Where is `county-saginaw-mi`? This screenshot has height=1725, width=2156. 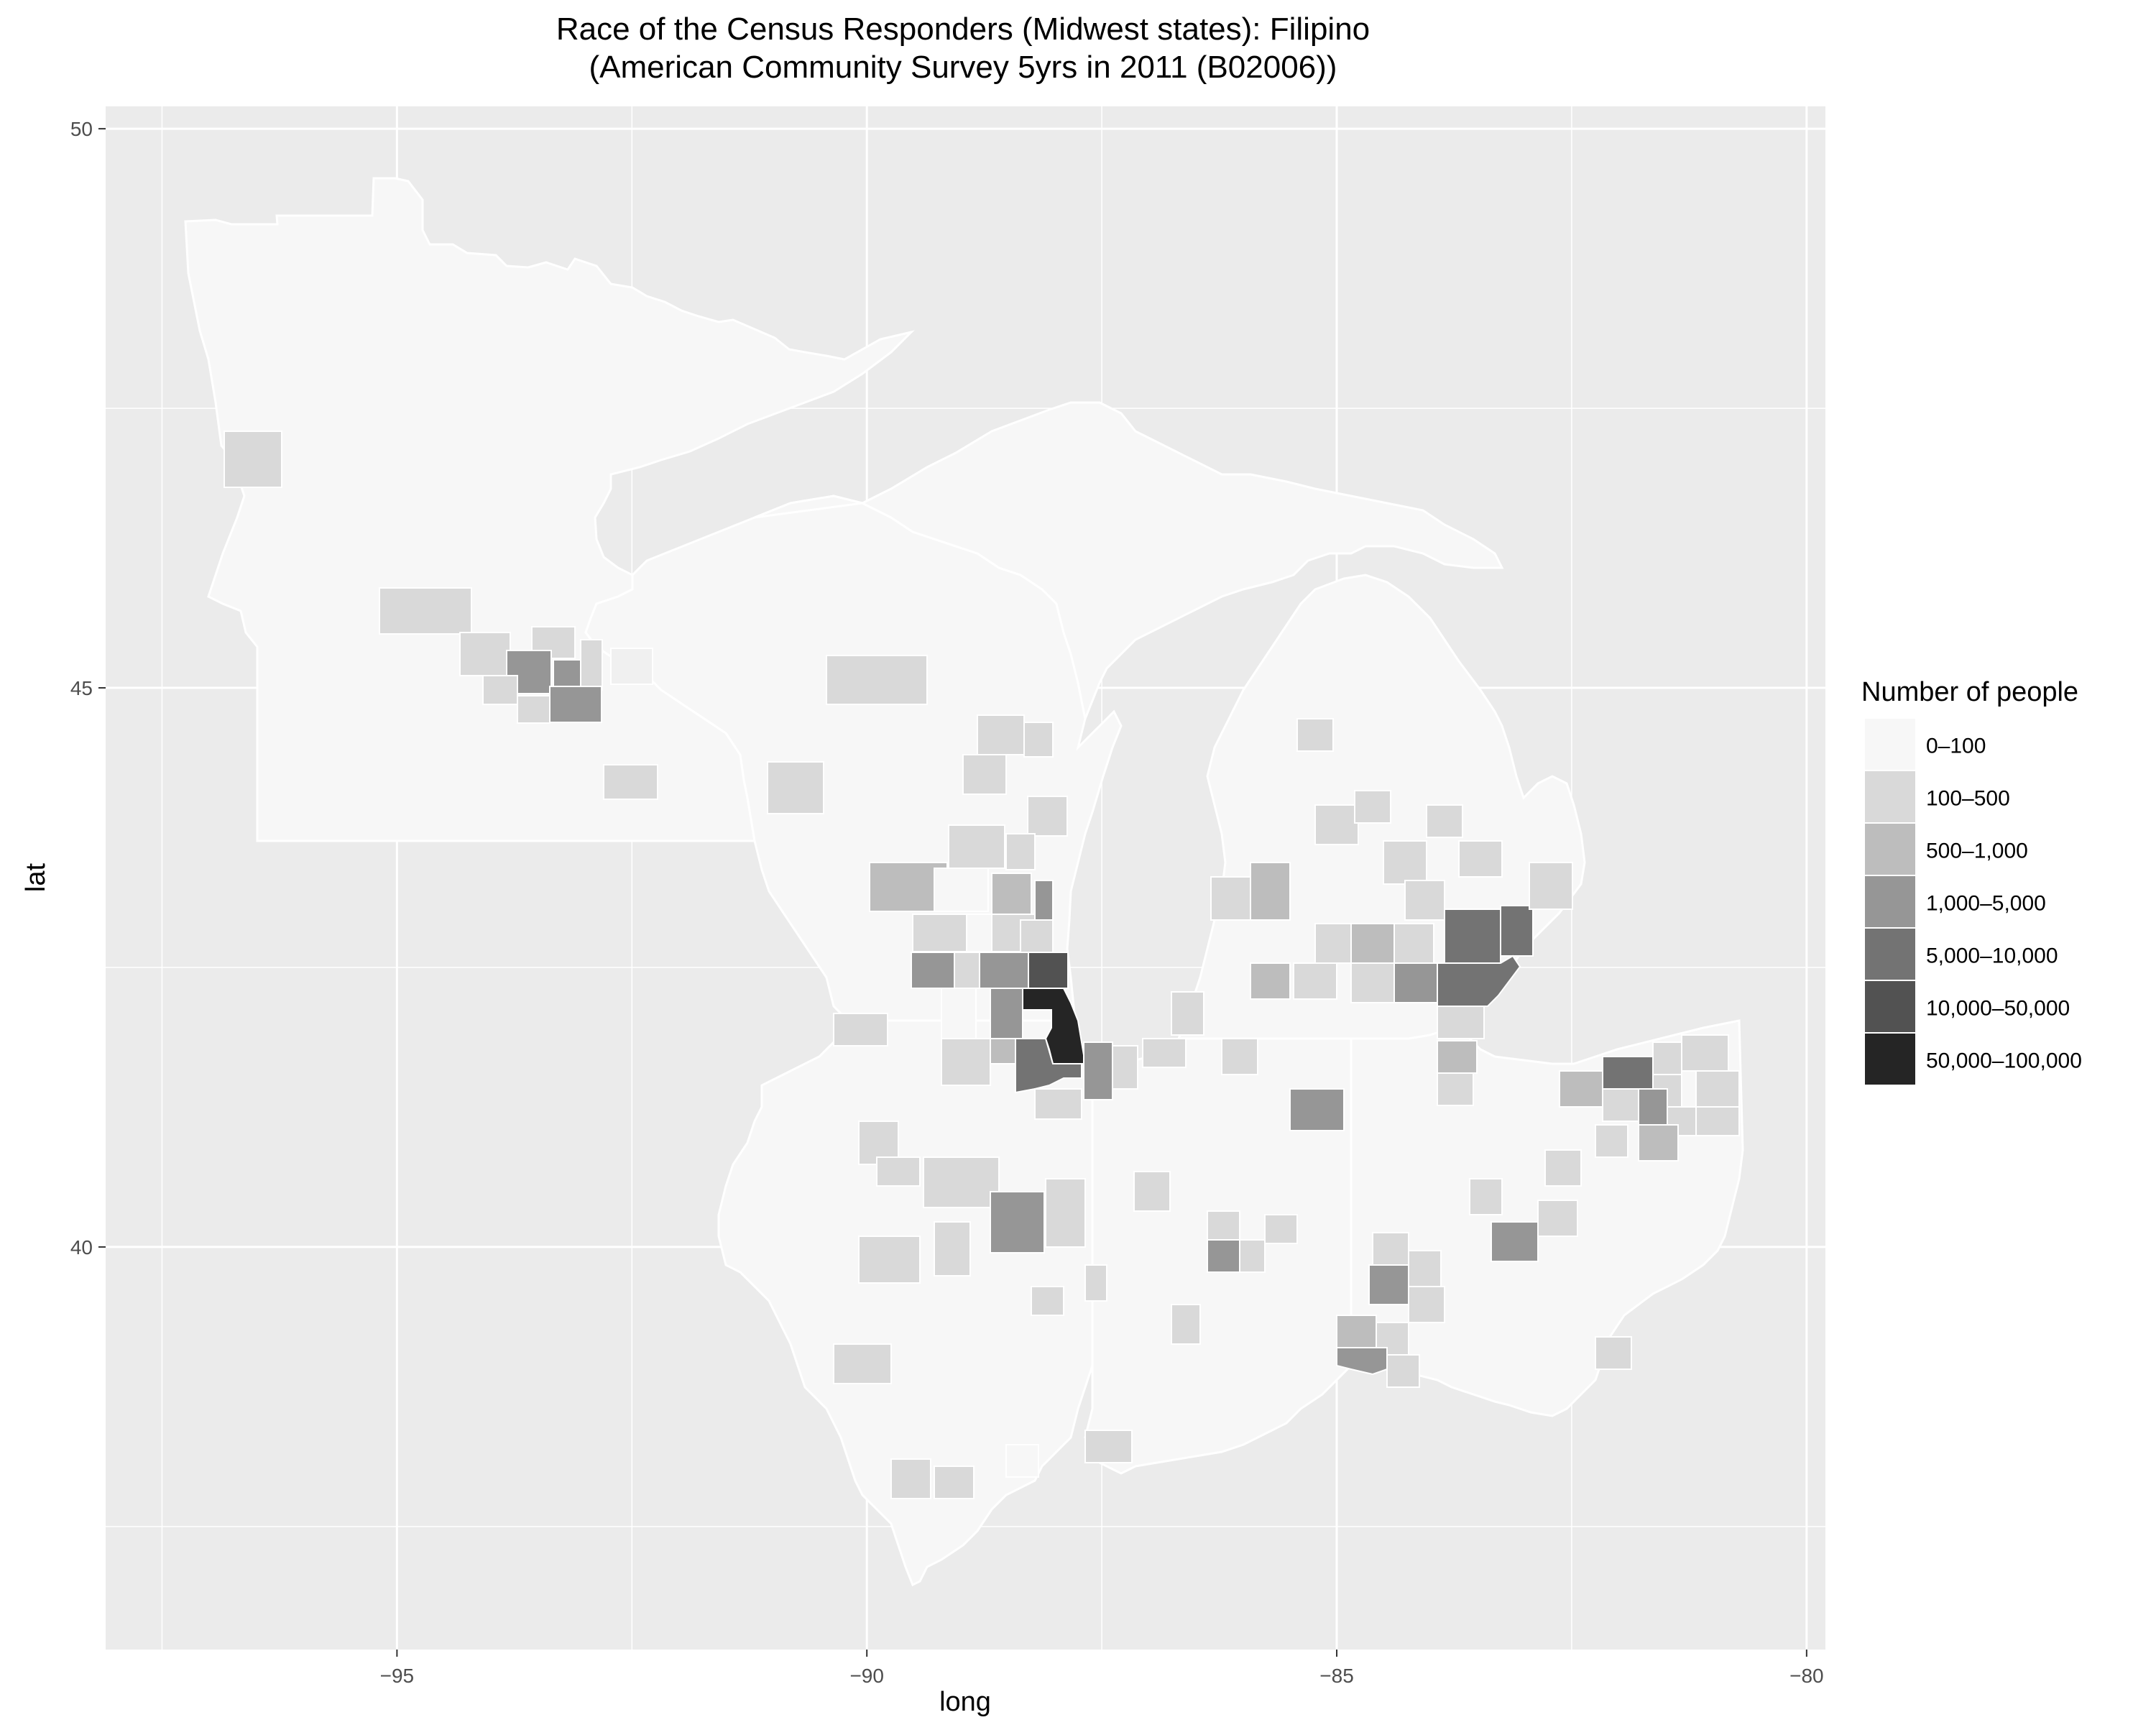 county-saginaw-mi is located at coordinates (1405, 862).